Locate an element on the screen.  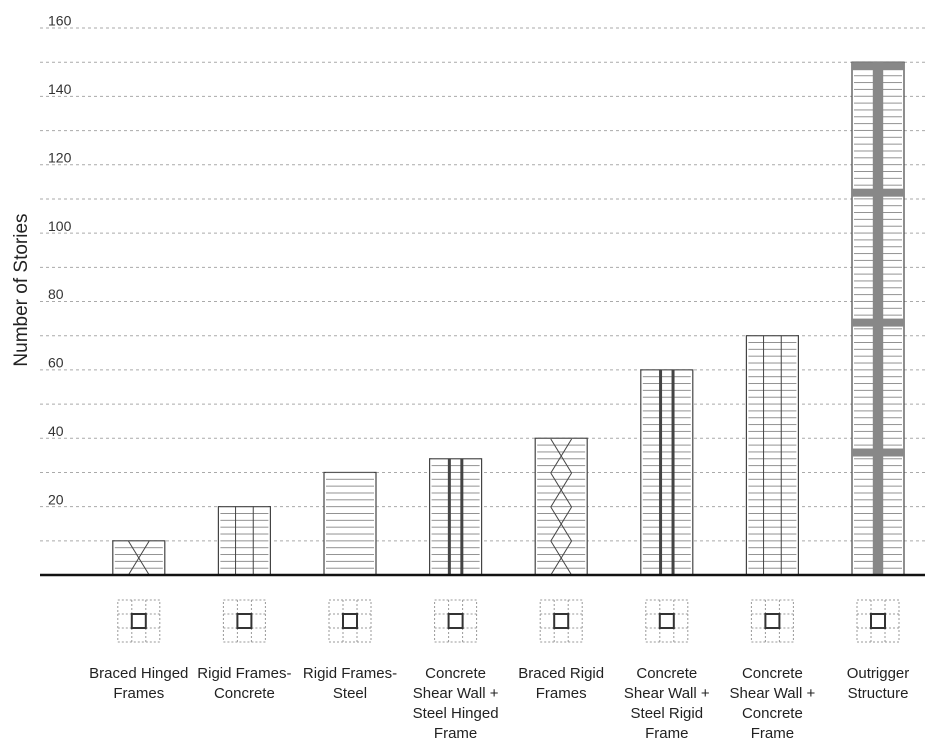
y-axis-label: Number of Stories is located at coordinates (21, 289).